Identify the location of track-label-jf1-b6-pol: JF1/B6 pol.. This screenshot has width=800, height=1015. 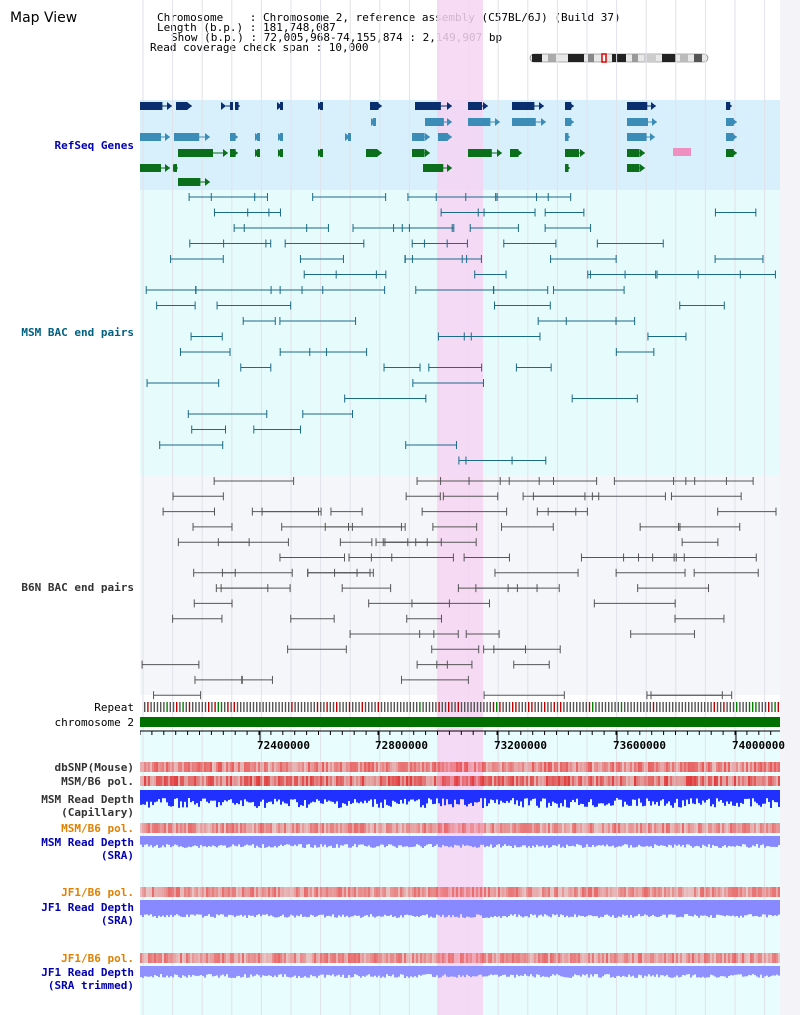
(97, 892).